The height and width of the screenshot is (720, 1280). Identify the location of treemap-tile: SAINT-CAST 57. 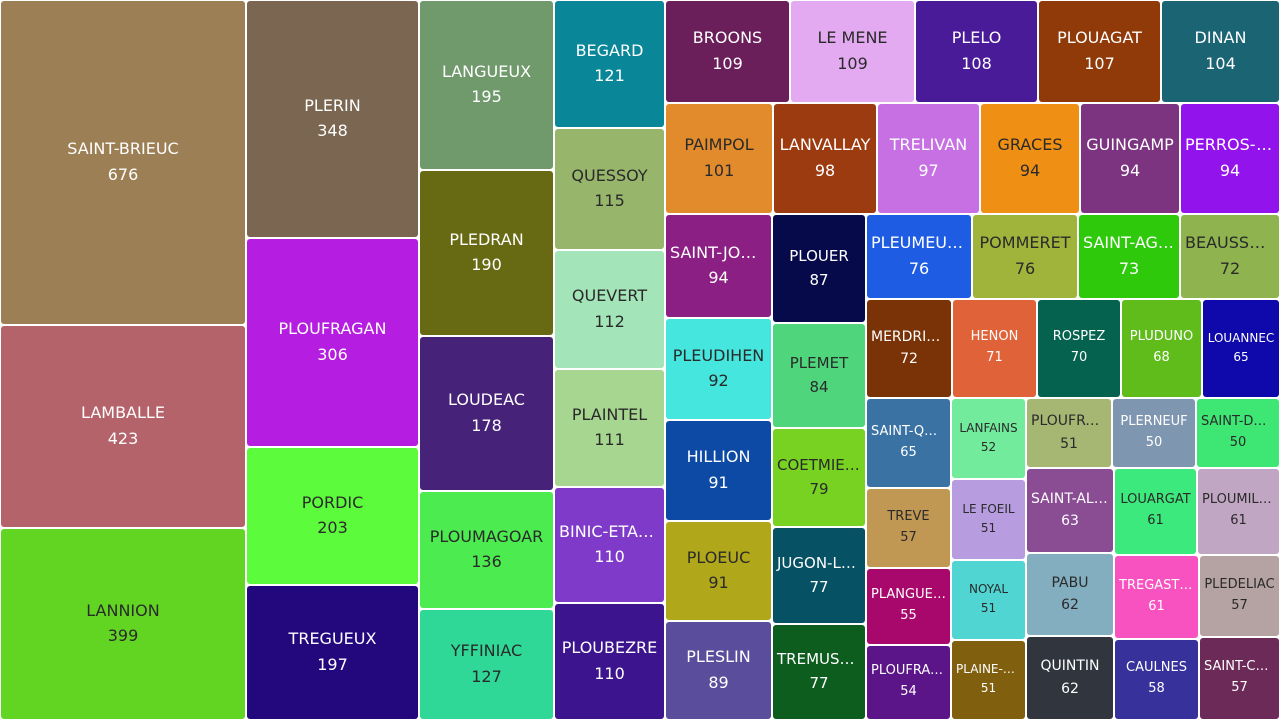
(1239, 678).